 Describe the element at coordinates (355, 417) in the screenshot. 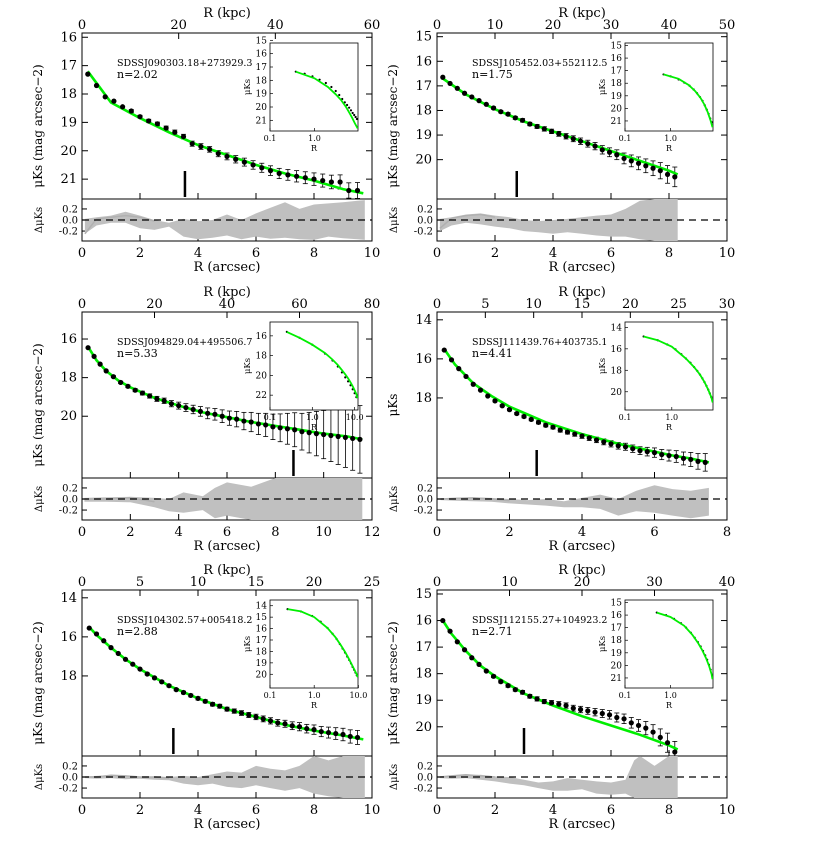

I see `inset-x-tick-label: 10.0` at that location.